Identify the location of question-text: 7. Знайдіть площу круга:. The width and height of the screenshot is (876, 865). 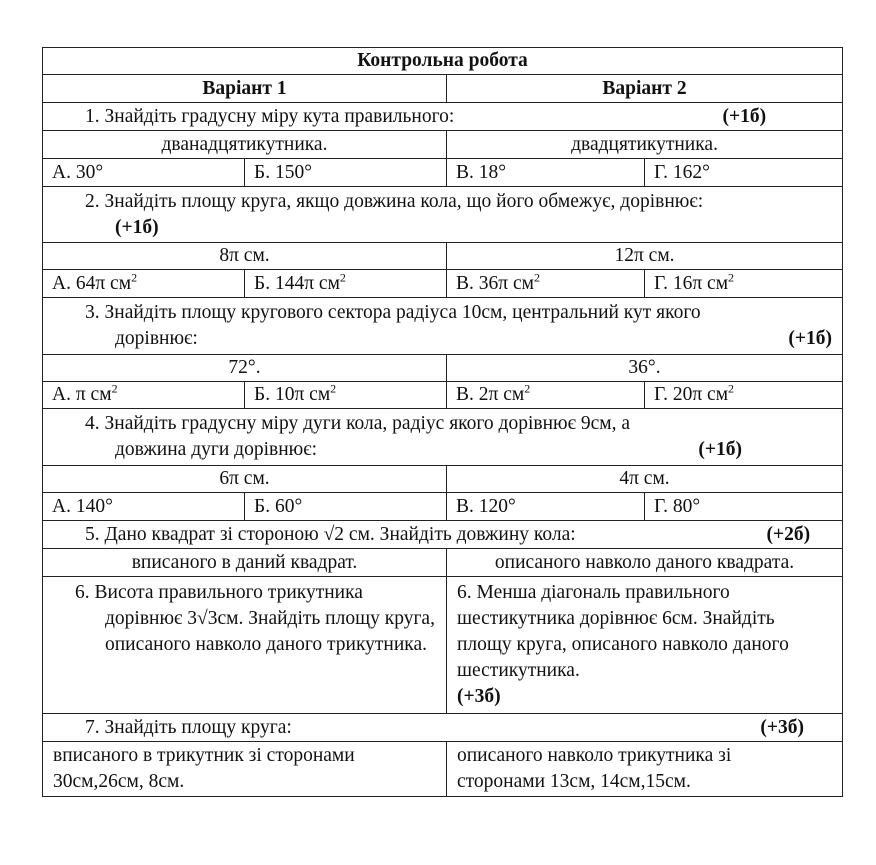
(188, 727).